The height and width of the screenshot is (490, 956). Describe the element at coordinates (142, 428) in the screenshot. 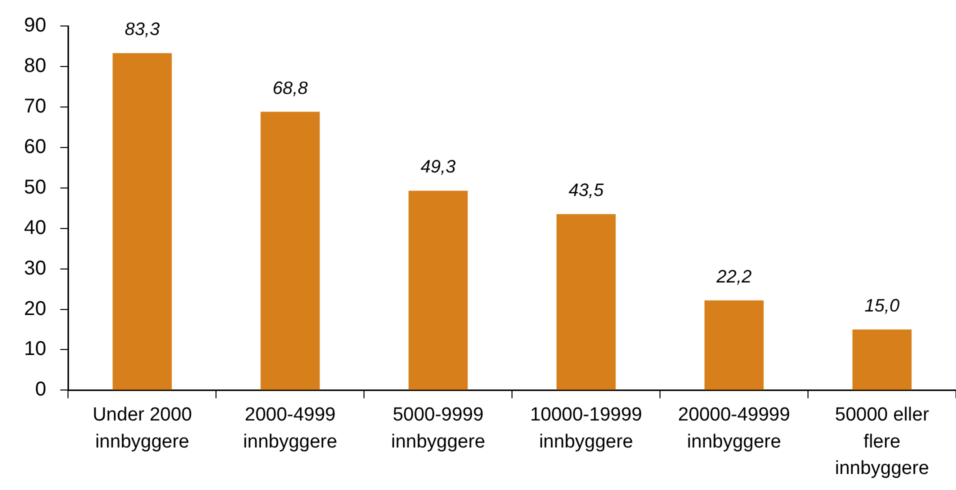

I see `x-tick-label: Under 2000 innbyggere` at that location.